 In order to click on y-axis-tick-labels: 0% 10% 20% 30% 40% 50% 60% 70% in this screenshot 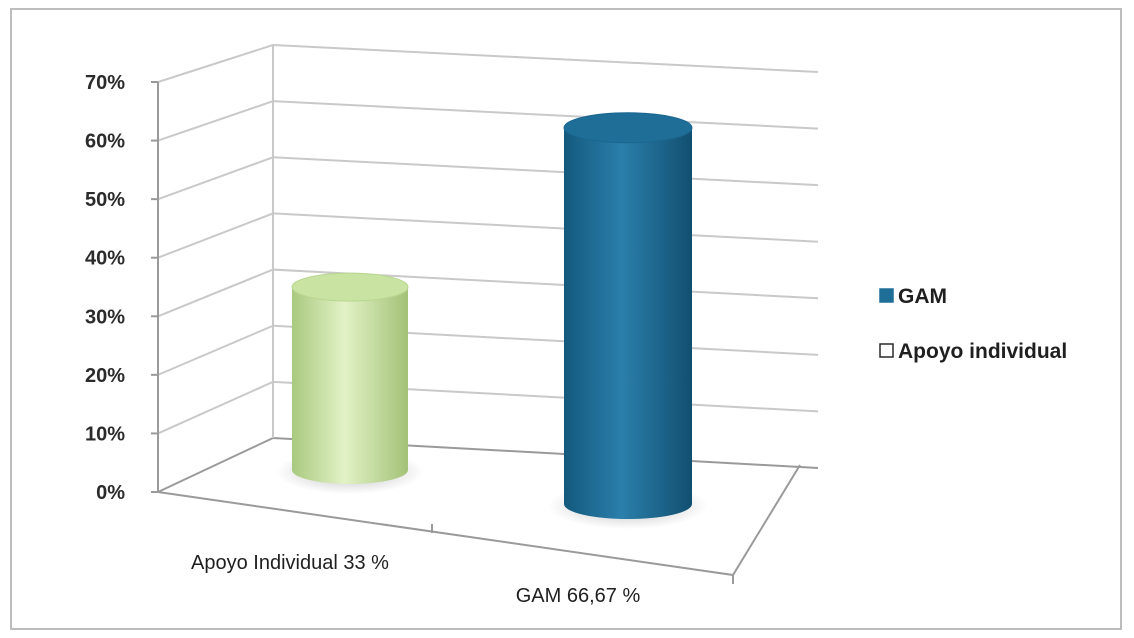, I will do `click(105, 288)`.